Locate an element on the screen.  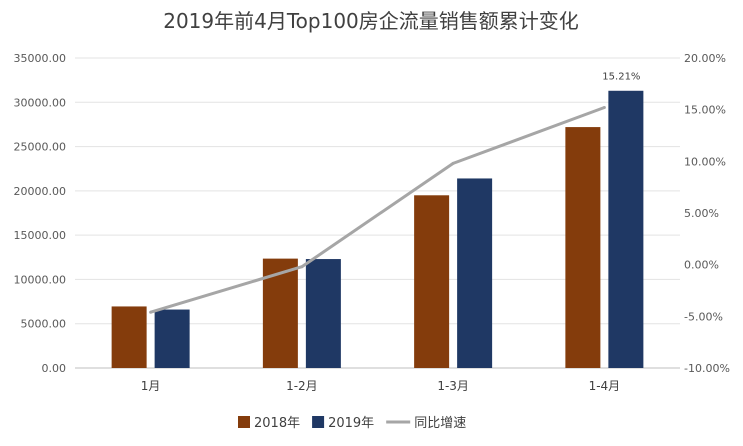
bar-2018年-1-3月 is located at coordinates (432, 281).